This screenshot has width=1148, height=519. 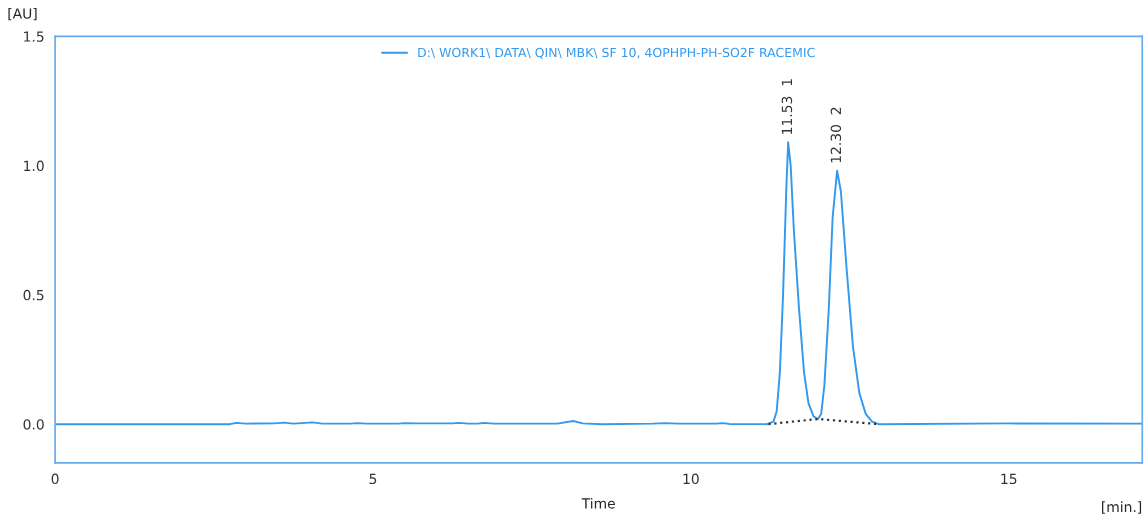 What do you see at coordinates (33, 295) in the screenshot?
I see `y-tick-label: 0.5` at bounding box center [33, 295].